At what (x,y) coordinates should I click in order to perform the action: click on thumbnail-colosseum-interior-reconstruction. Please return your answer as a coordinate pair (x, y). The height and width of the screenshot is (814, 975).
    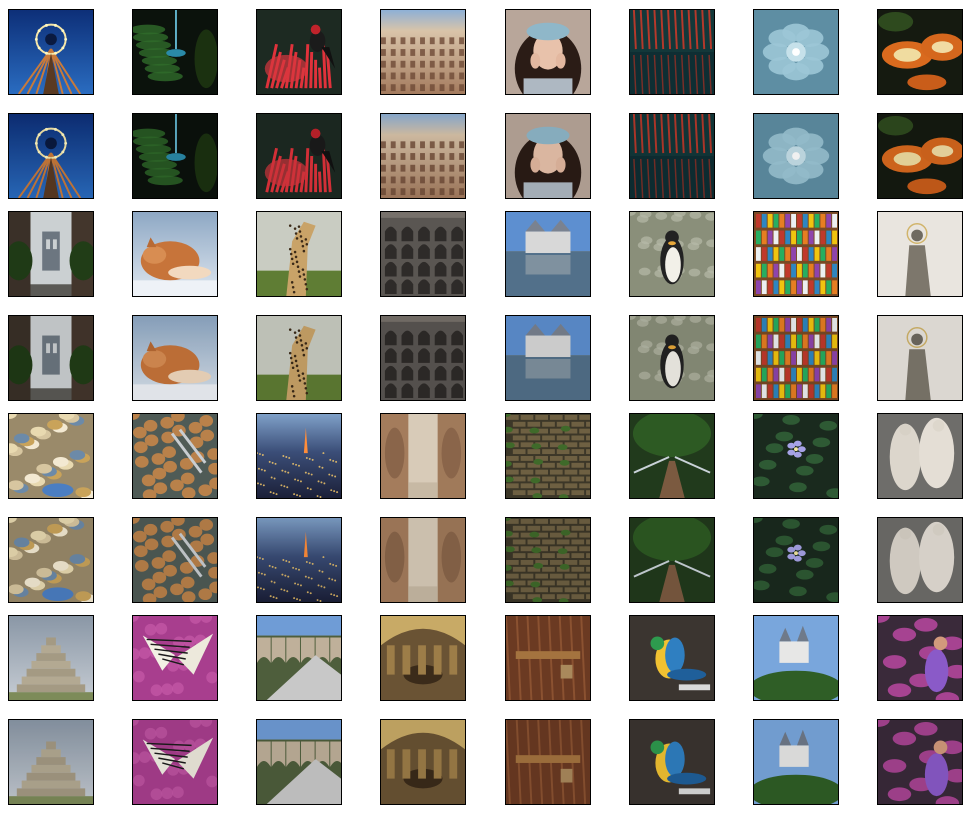
    Looking at the image, I should click on (423, 156).